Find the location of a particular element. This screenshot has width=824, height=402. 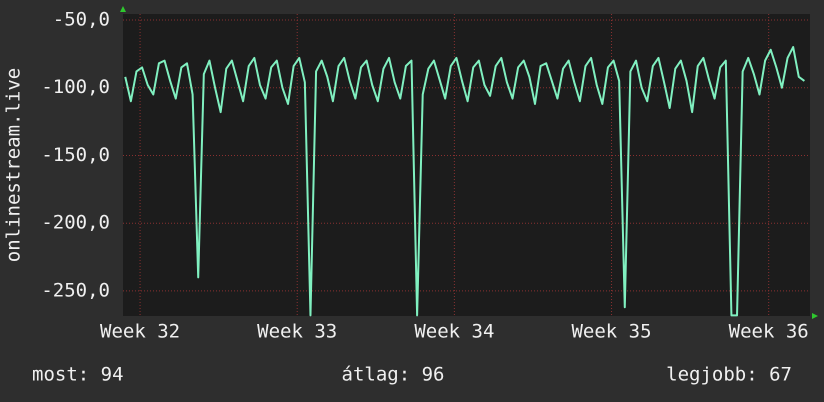

stat-average: átlag: 96 is located at coordinates (393, 375).